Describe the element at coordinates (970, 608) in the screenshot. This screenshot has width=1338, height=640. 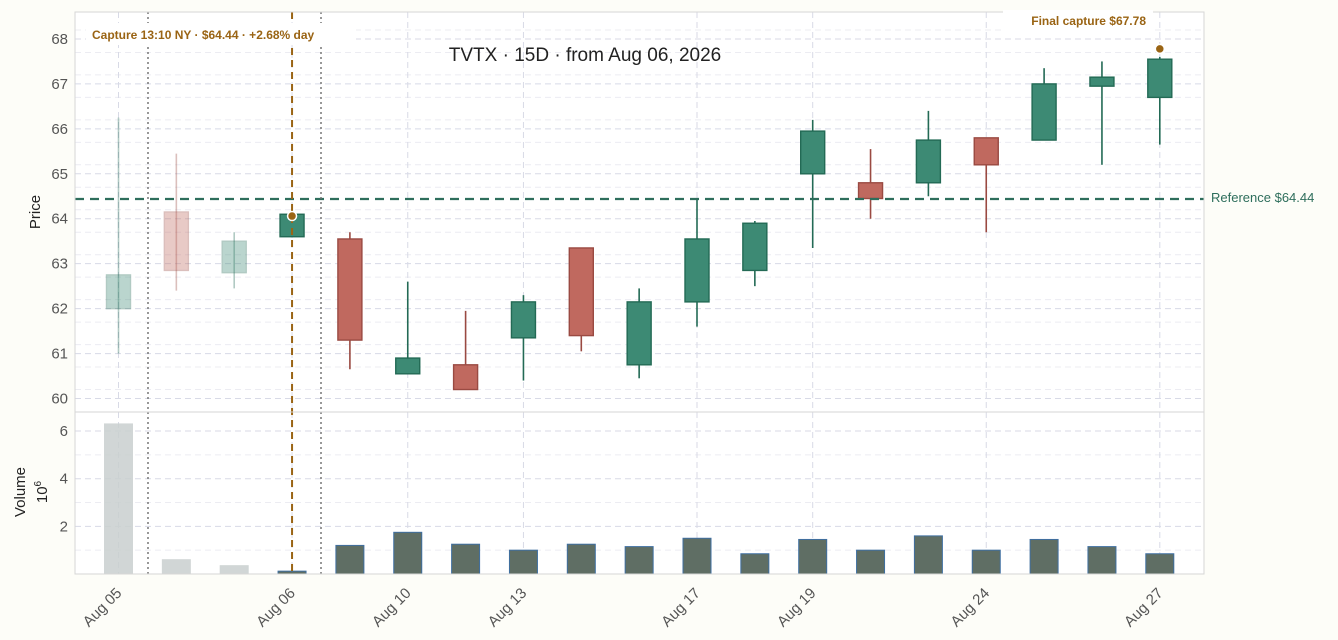
I see `x-tick-label: Aug 24` at that location.